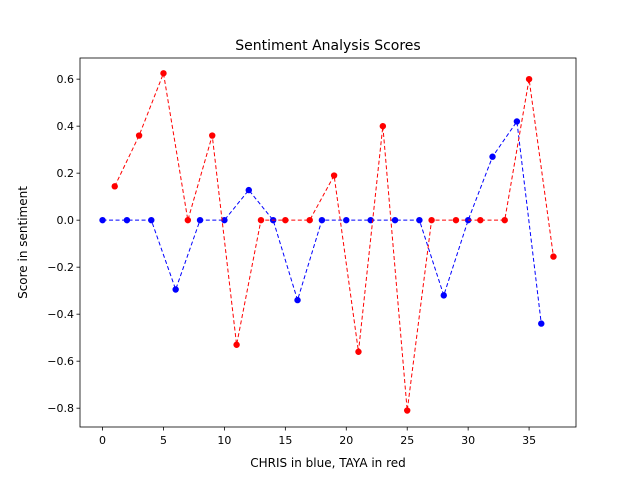 This screenshot has width=640, height=480. What do you see at coordinates (60, 267) in the screenshot?
I see `y-tick-label: −0.2` at bounding box center [60, 267].